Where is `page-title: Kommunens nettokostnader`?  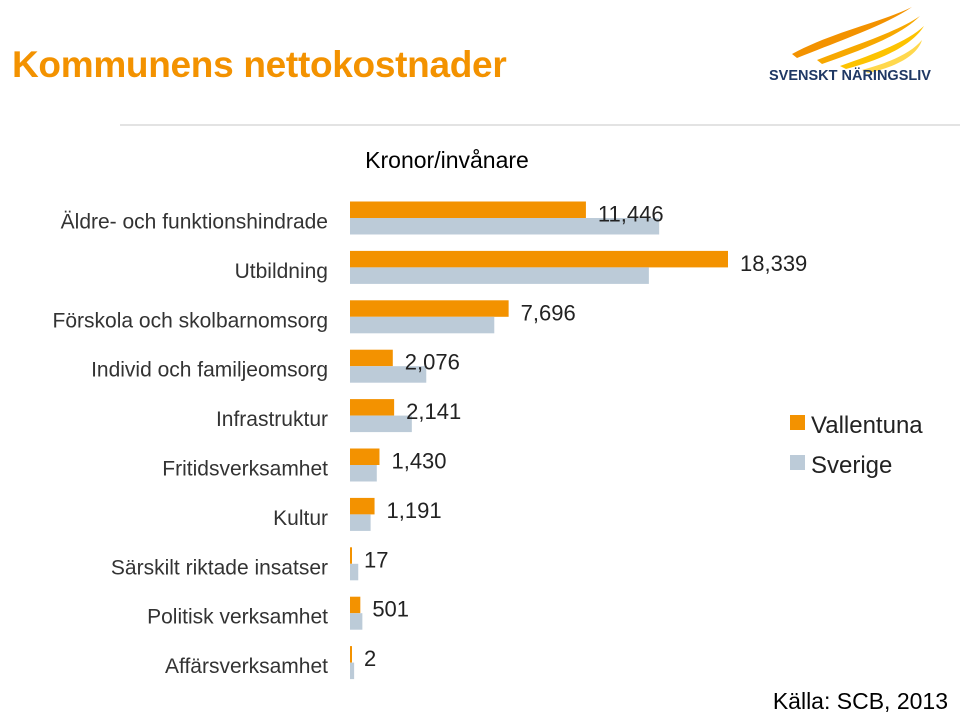
page-title: Kommunens nettokostnader is located at coordinates (259, 64).